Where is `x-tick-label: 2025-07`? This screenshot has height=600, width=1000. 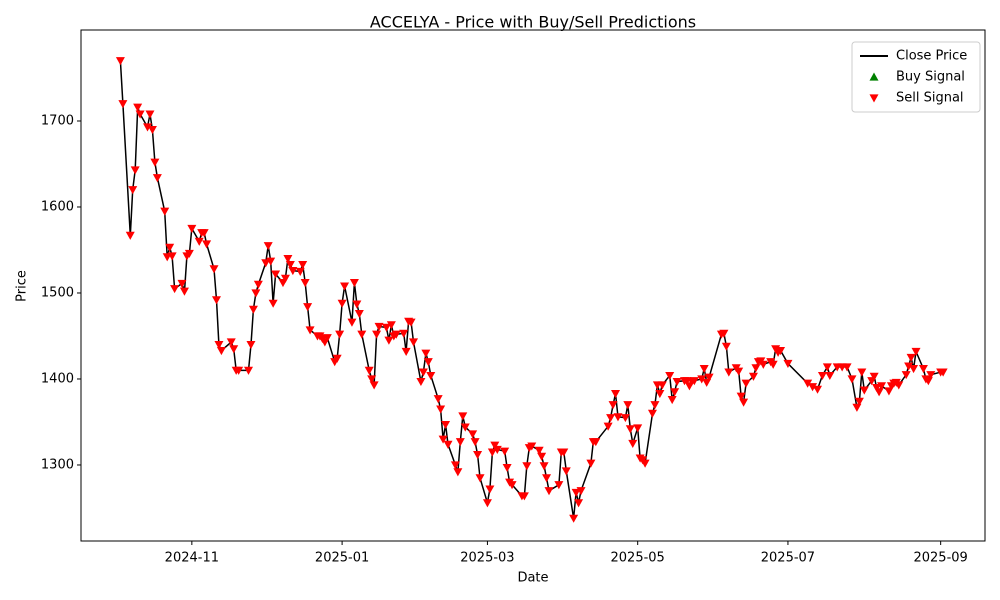 x-tick-label: 2025-07 is located at coordinates (788, 558).